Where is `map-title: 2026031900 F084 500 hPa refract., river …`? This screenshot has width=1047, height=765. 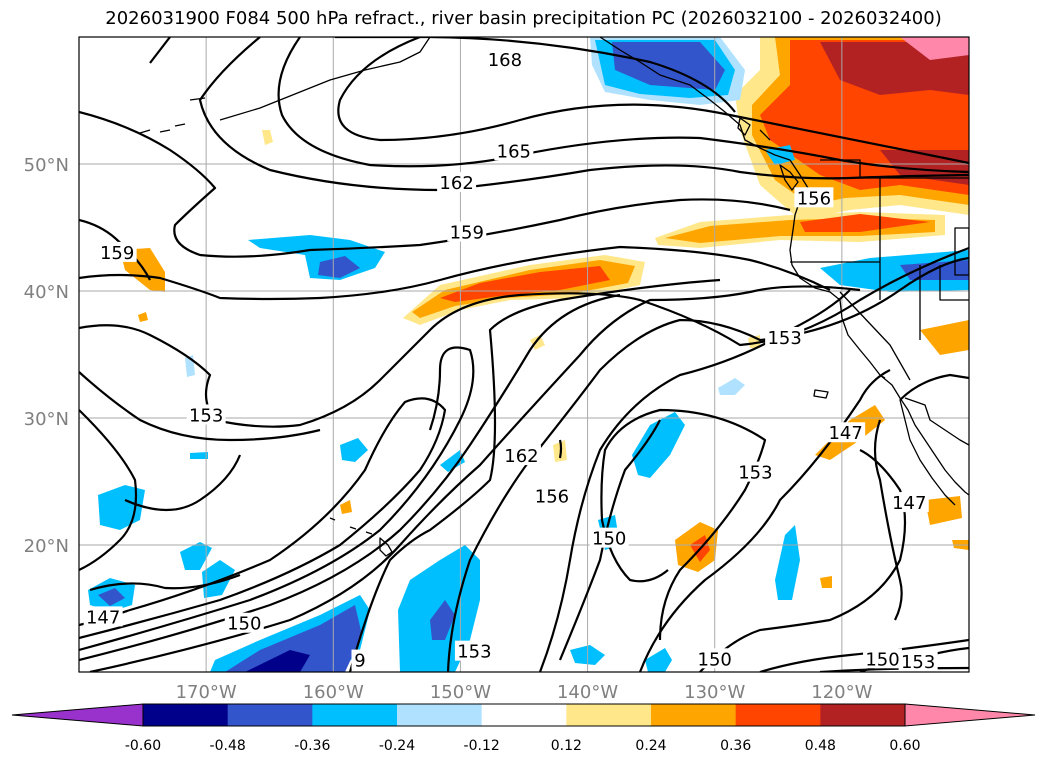 map-title: 2026031900 F084 500 hPa refract., river … is located at coordinates (523, 18).